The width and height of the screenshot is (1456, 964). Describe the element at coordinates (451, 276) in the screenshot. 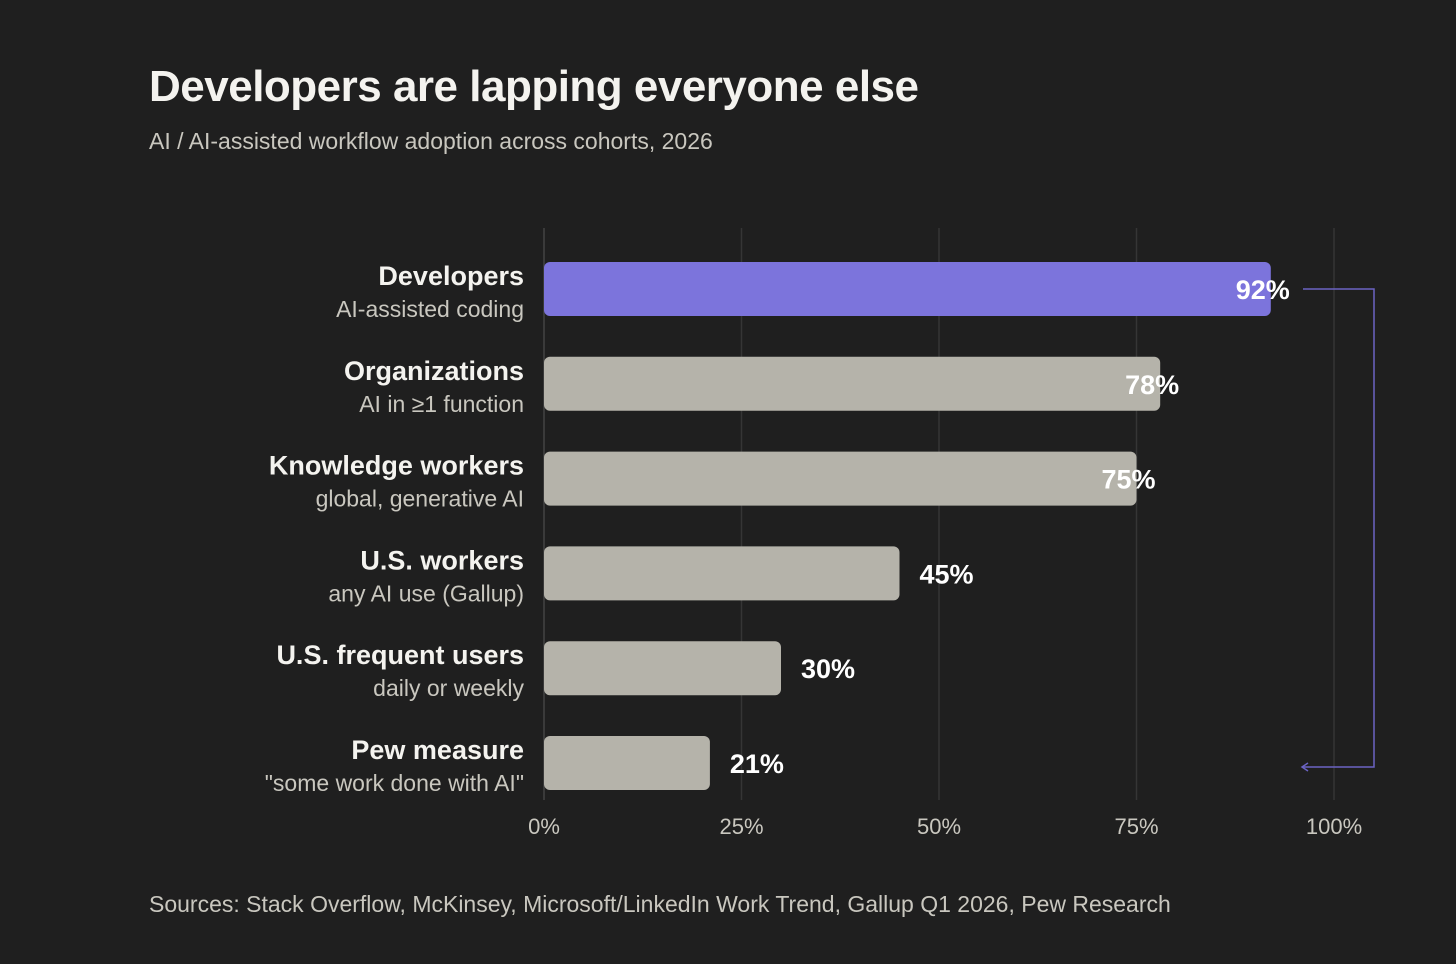

I see `category-label: Developers` at that location.